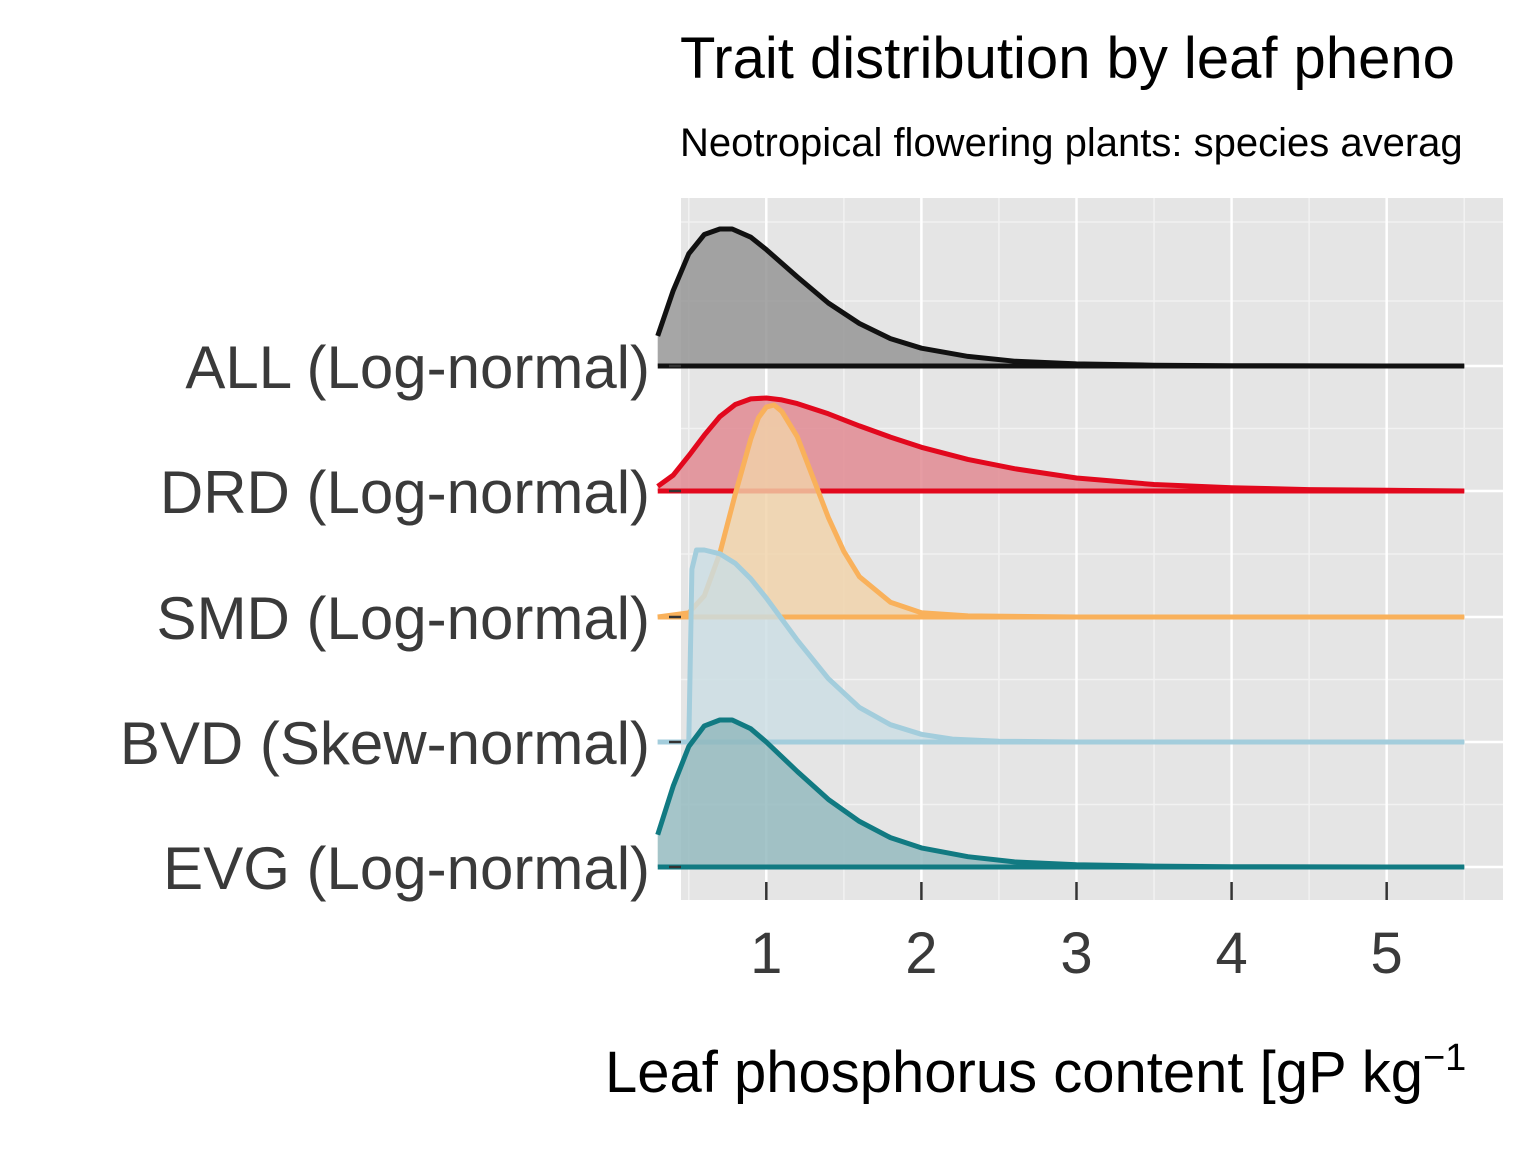  What do you see at coordinates (385, 743) in the screenshot?
I see `y-tick-label: BVD (Skew-normal)` at bounding box center [385, 743].